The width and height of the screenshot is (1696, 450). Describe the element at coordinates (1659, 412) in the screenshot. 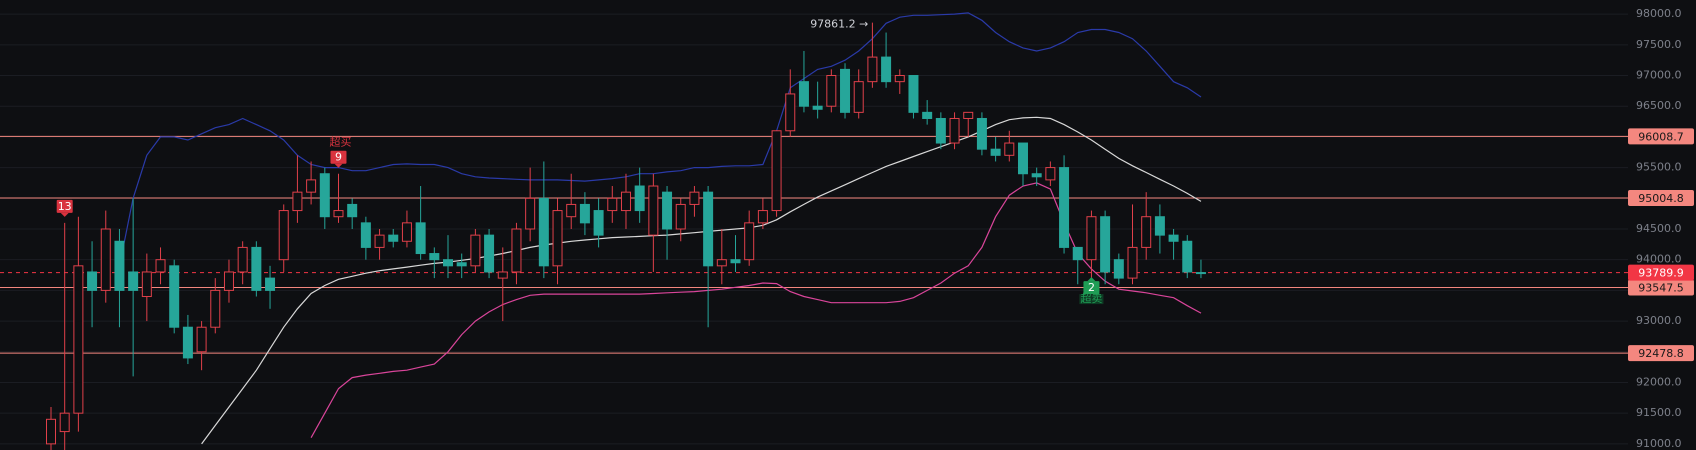

I see `y-tick-label: 91500.0` at that location.